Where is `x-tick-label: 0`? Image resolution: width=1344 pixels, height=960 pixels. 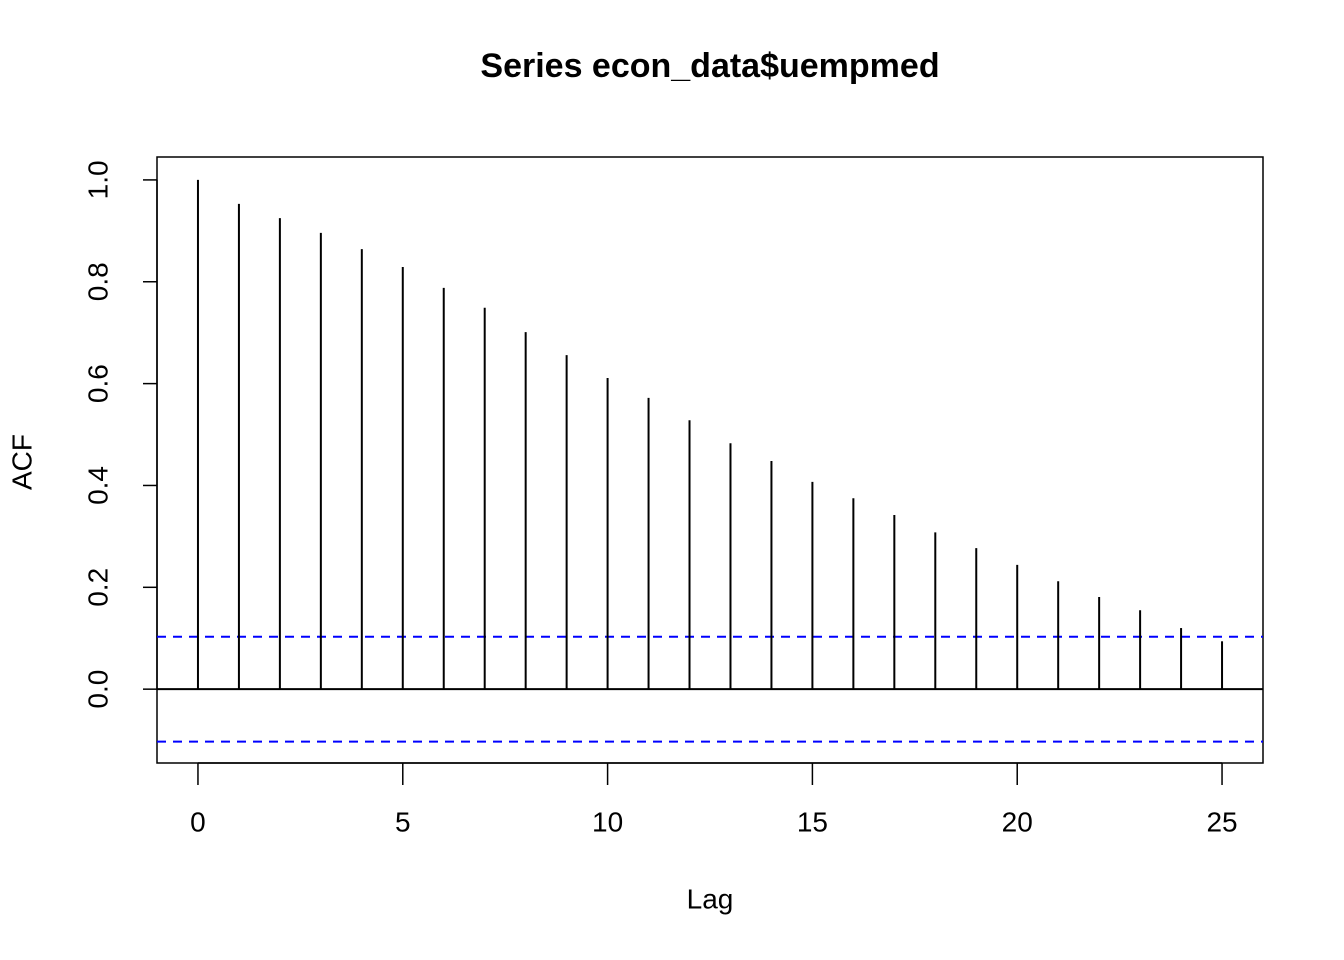
x-tick-label: 0 is located at coordinates (198, 821).